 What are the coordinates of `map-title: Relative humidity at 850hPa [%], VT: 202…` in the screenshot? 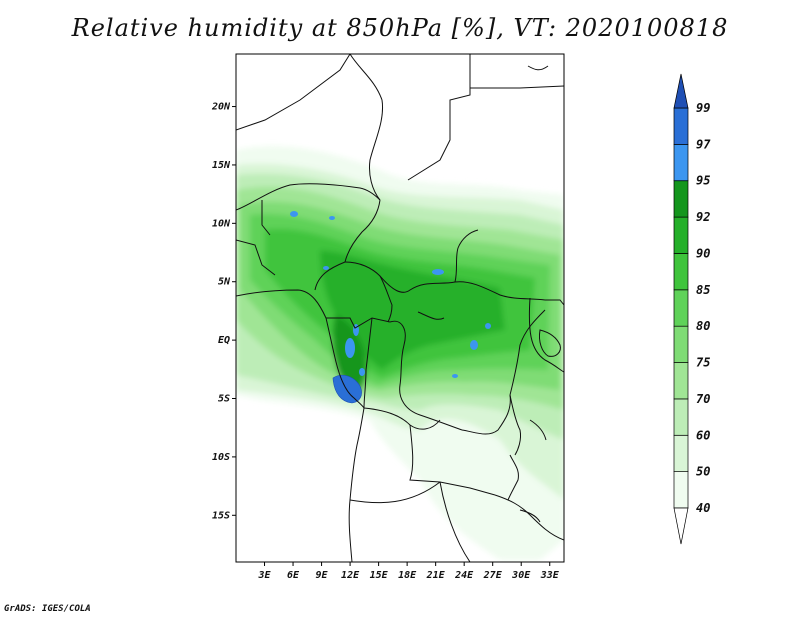 It's located at (400, 28).